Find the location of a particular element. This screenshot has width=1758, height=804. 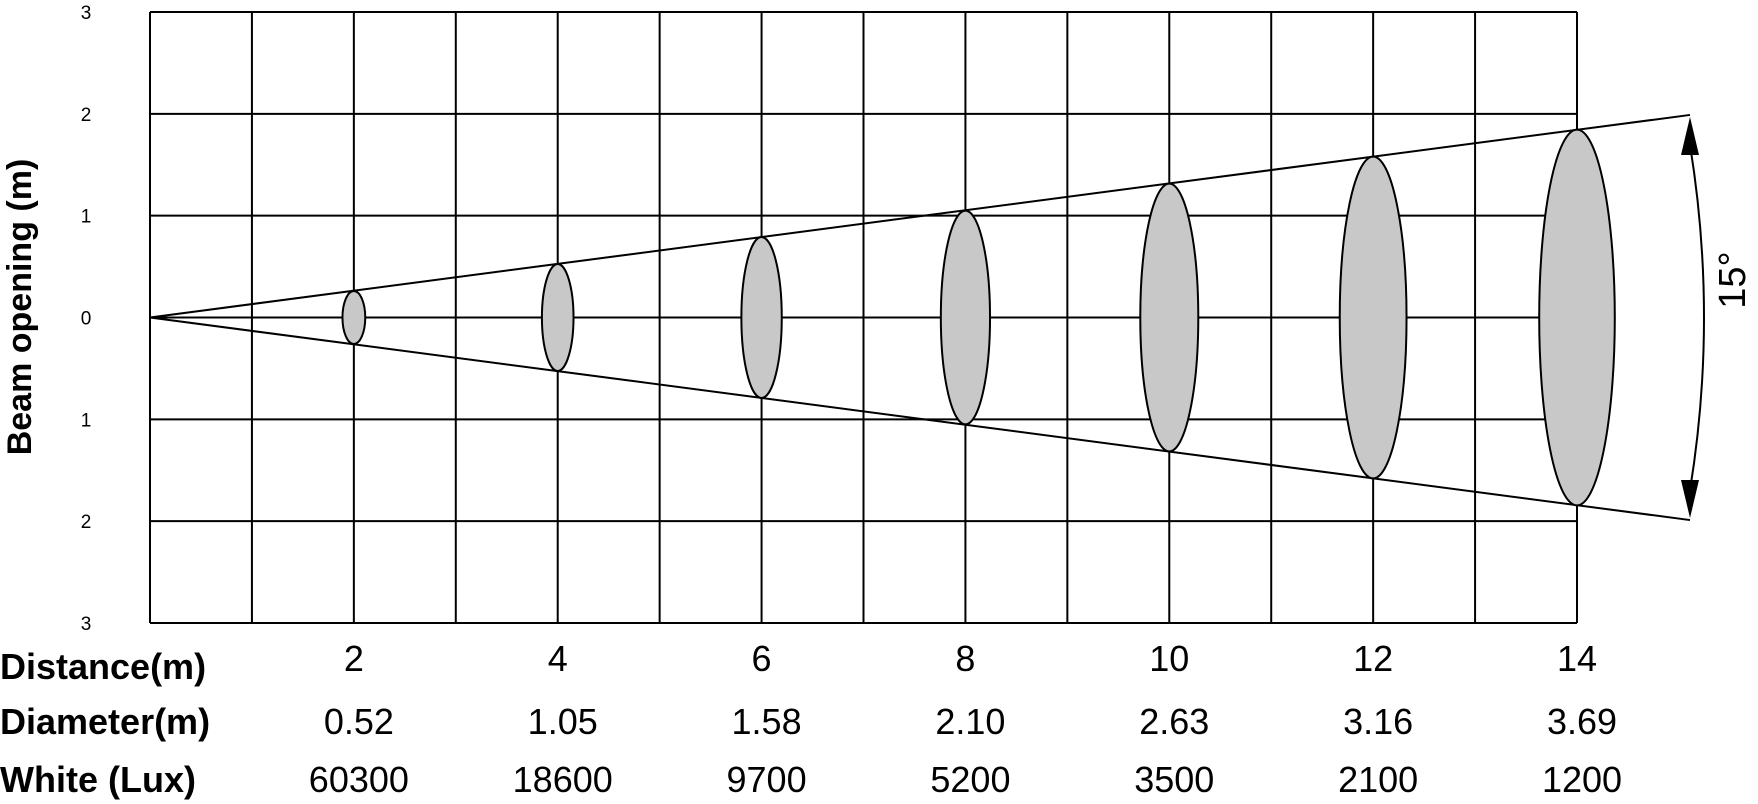

table-cell: 2.63 is located at coordinates (1174, 721).